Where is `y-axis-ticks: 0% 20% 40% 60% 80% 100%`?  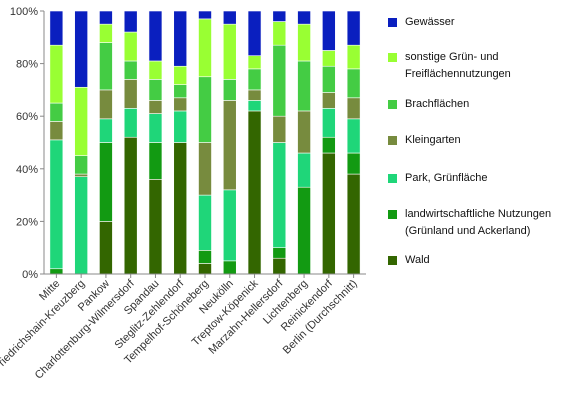
y-axis-ticks: 0% 20% 40% 60% 80% 100% is located at coordinates (27, 143).